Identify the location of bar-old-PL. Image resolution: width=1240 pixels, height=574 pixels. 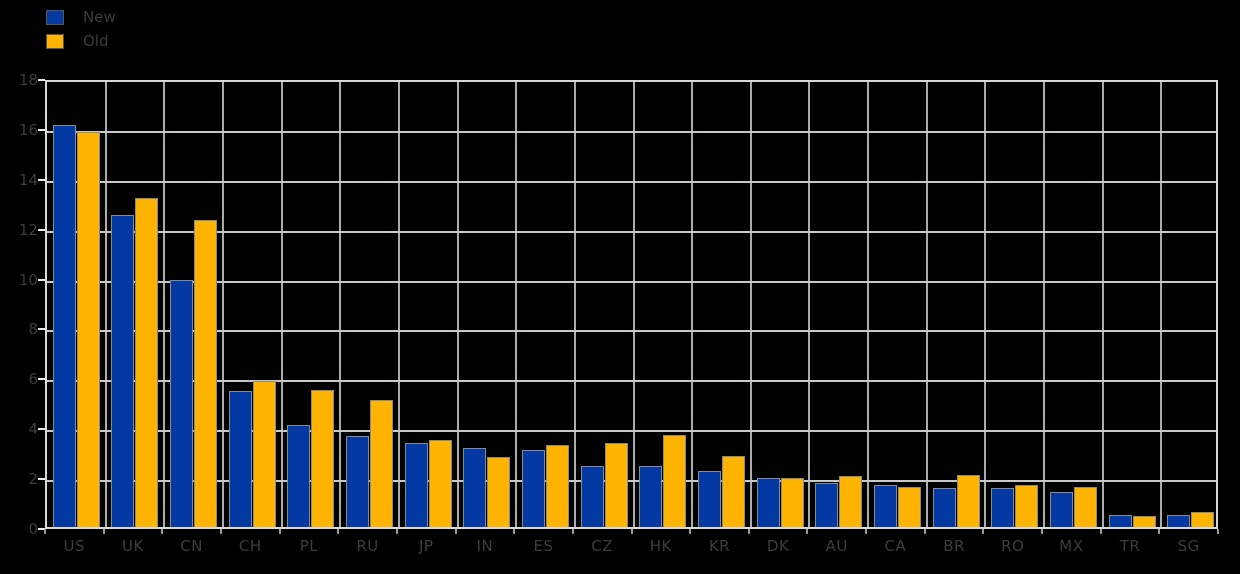
(323, 458).